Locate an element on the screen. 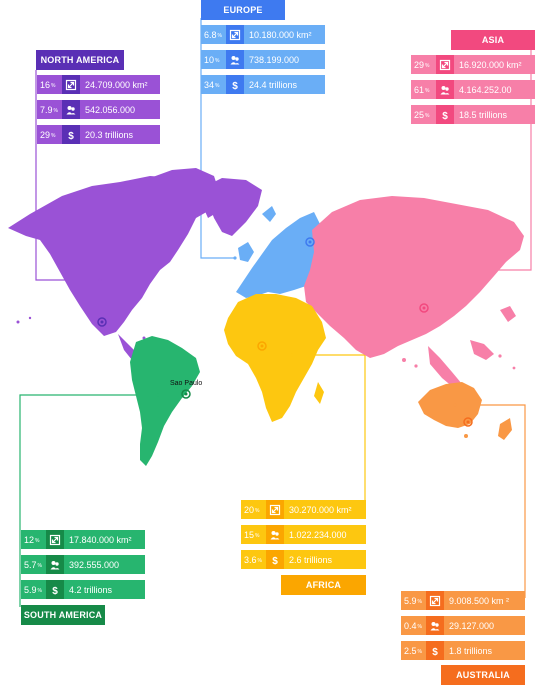 The image size is (537, 685). europe-area-row: 6.8% 10.180.000 km² is located at coordinates (263, 34).